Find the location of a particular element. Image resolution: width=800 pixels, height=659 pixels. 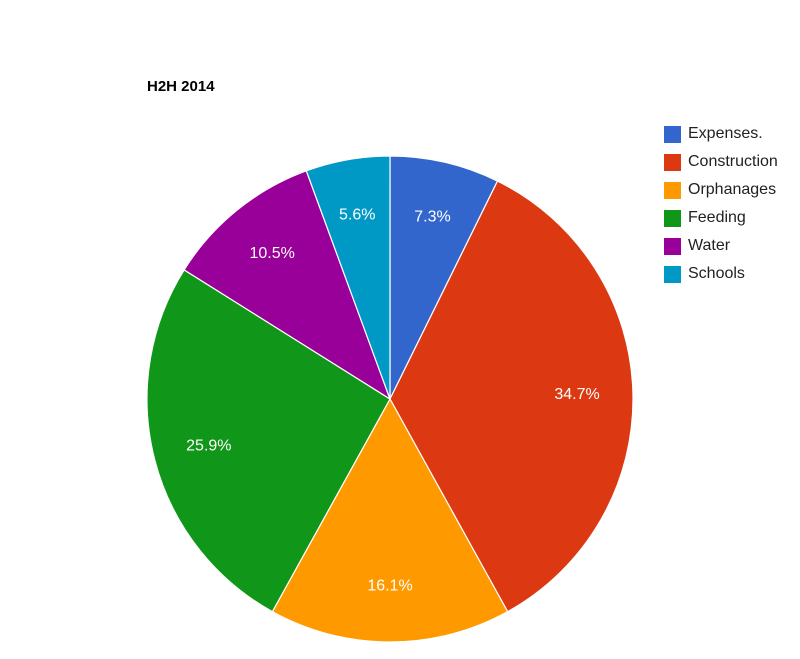

chart-title: H2H 2014 is located at coordinates (181, 86).